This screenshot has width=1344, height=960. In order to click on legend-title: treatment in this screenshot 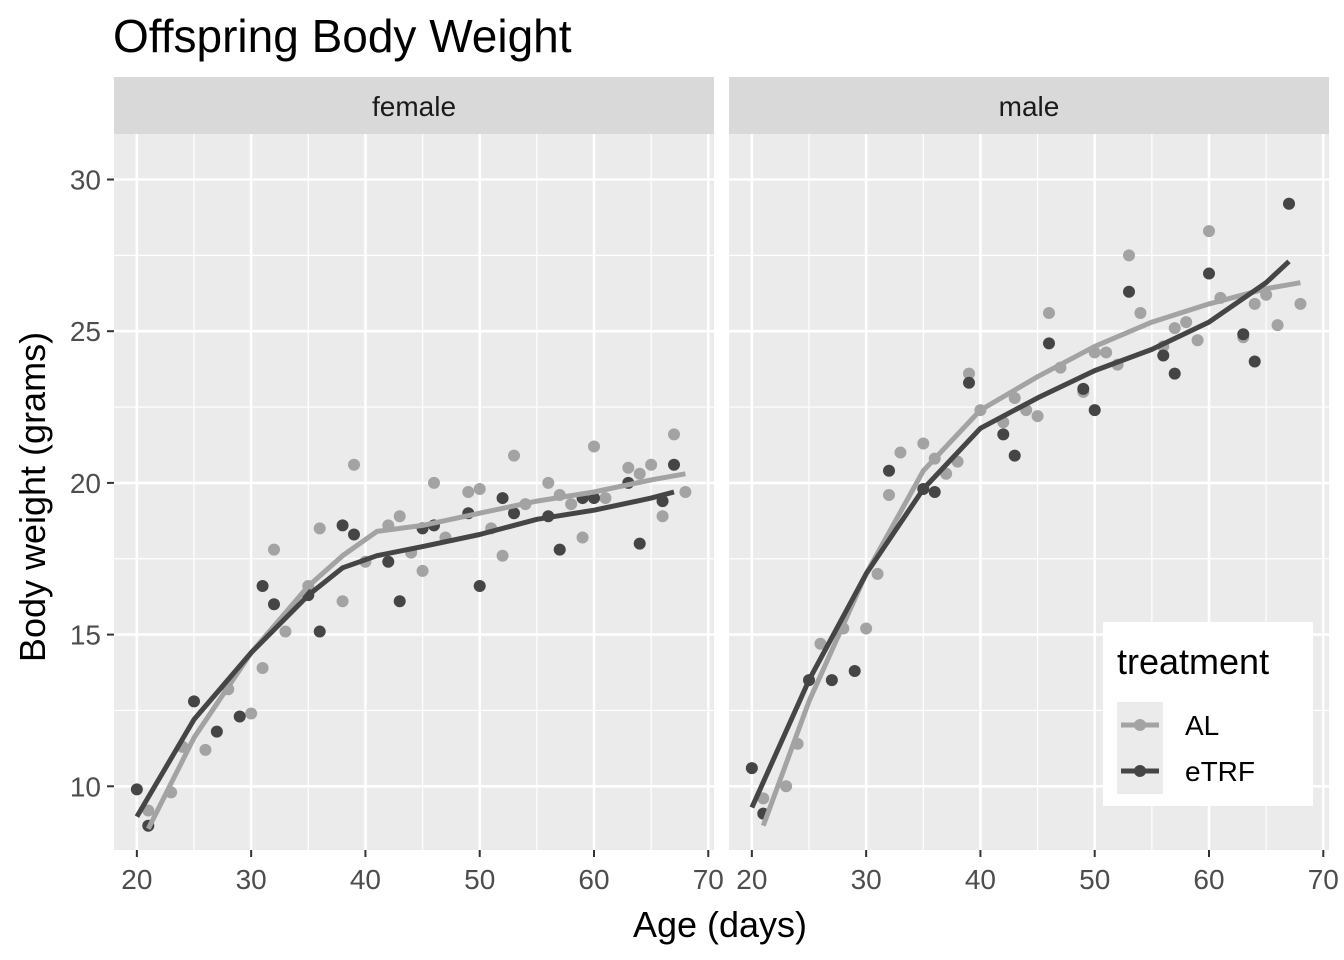, I will do `click(1193, 661)`.